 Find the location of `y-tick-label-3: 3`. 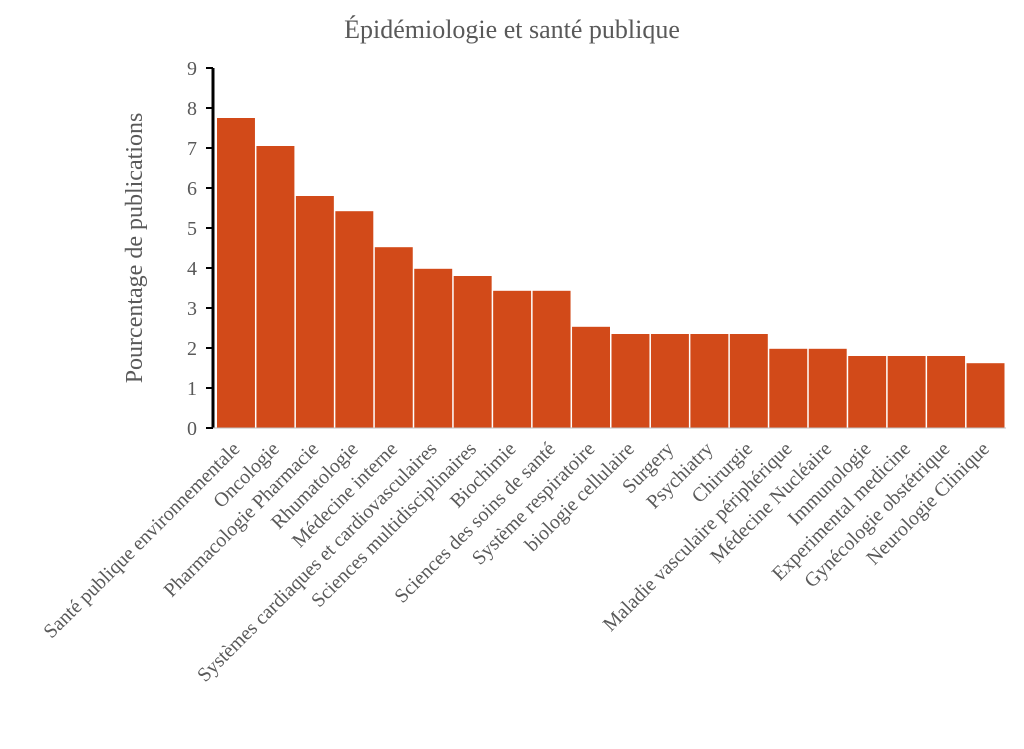

y-tick-label-3: 3 is located at coordinates (192, 309).